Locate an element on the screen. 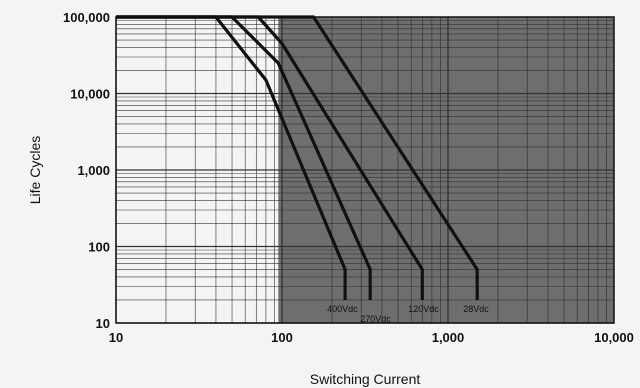 The image size is (640, 388). y-tick-label: 100 is located at coordinates (99, 247).